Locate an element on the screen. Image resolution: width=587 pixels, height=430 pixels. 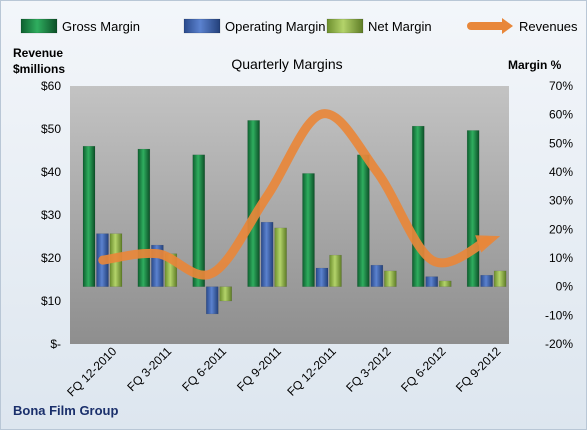
left-tick-label: $20 is located at coordinates (51, 258).